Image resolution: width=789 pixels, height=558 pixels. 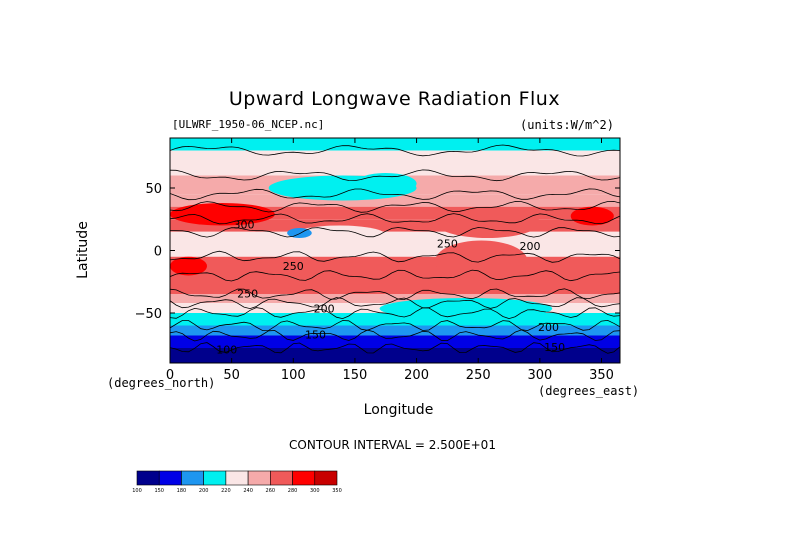 What do you see at coordinates (324, 308) in the screenshot?
I see `contour-label-3: 200` at bounding box center [324, 308].